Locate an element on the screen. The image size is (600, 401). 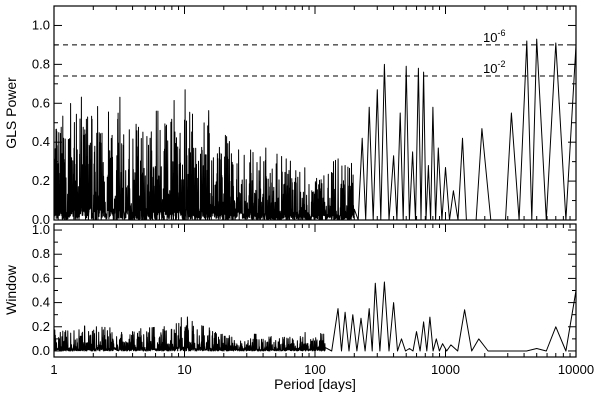
fap-label-exponent: -2 is located at coordinates (501, 64).